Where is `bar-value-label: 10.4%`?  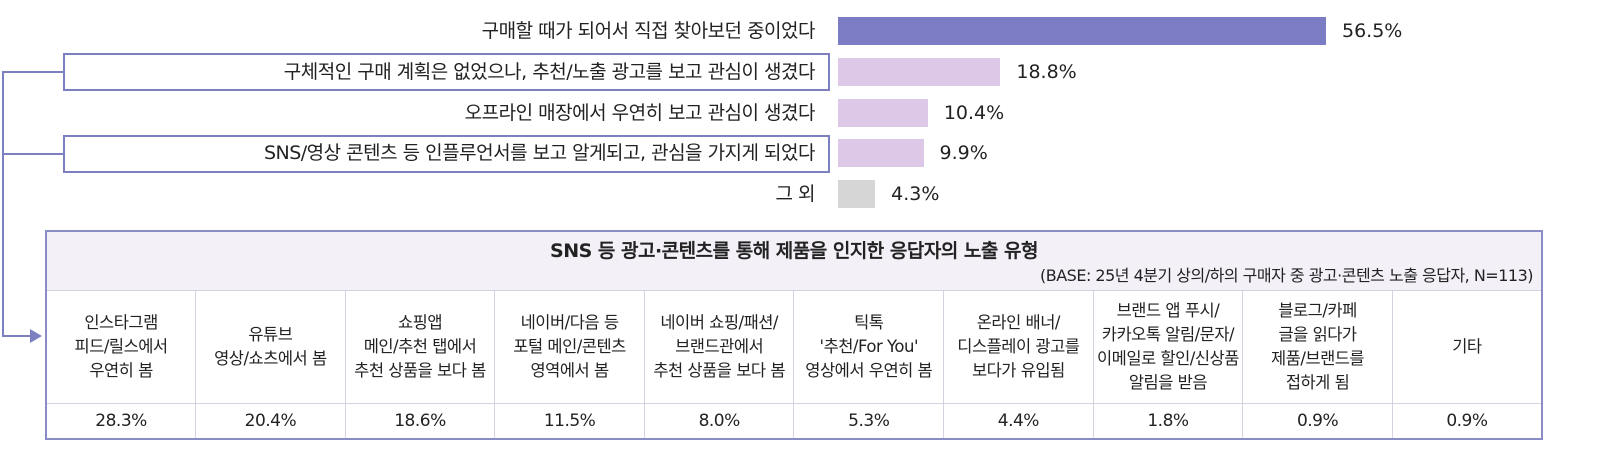 bar-value-label: 10.4% is located at coordinates (974, 113).